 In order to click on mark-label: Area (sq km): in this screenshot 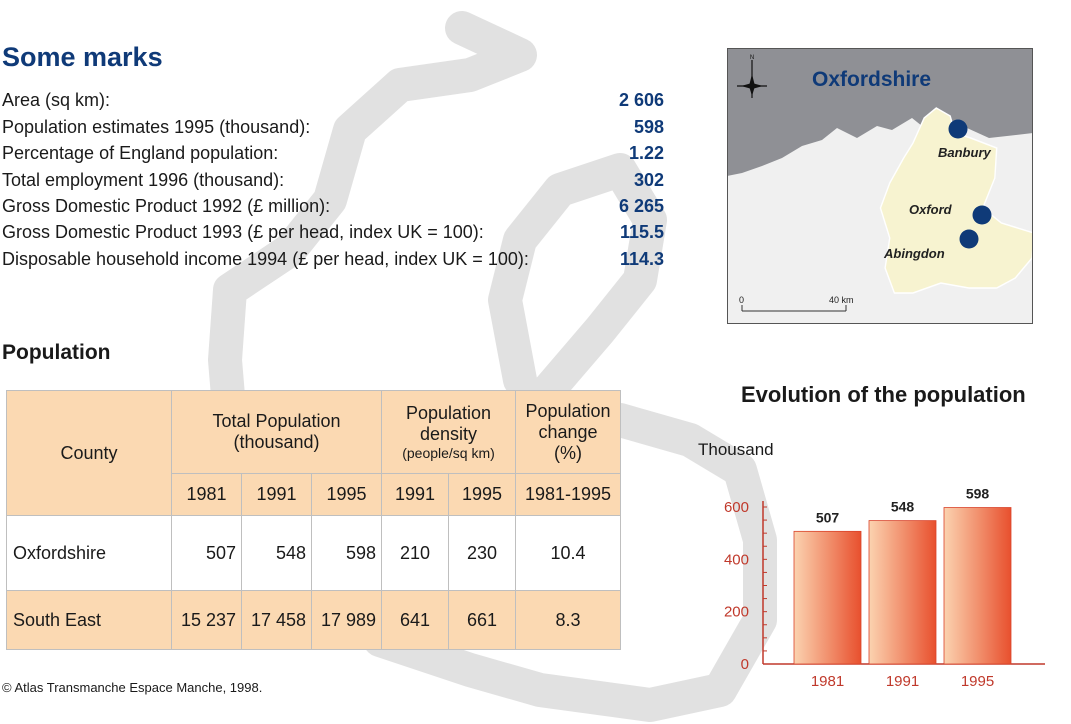, I will do `click(56, 100)`.